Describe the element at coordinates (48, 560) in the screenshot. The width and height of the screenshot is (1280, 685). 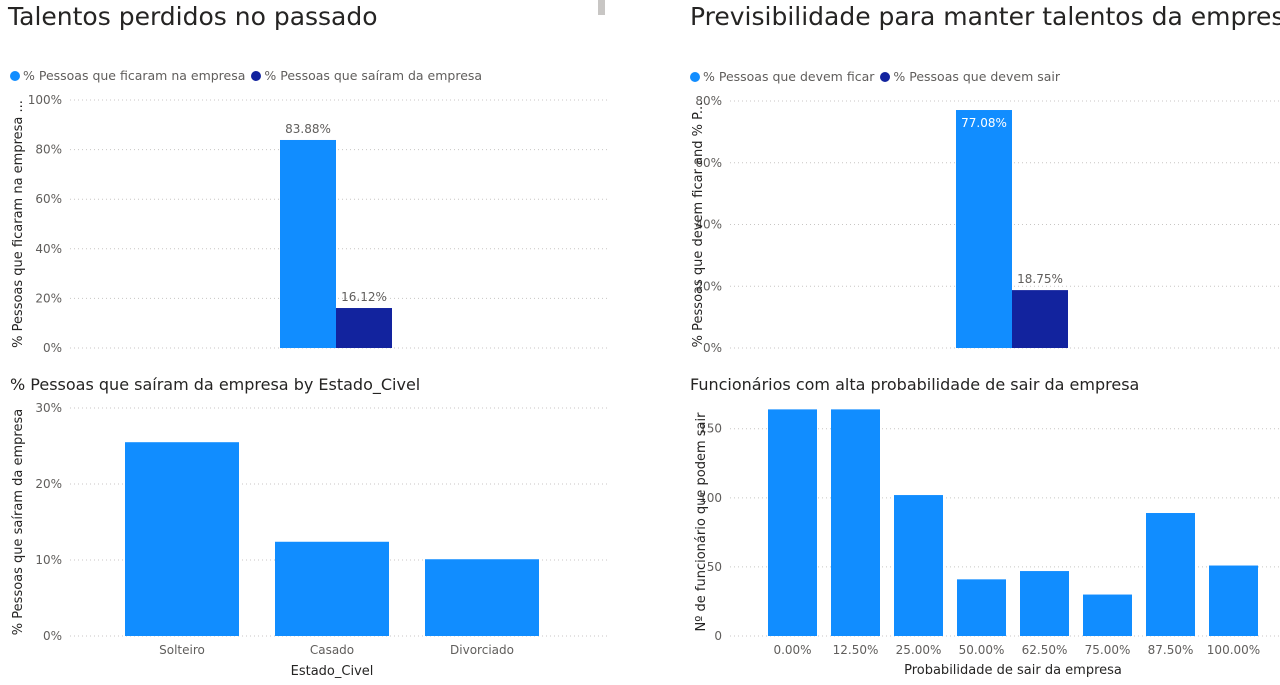
I see `y-tick-label: 10%` at that location.